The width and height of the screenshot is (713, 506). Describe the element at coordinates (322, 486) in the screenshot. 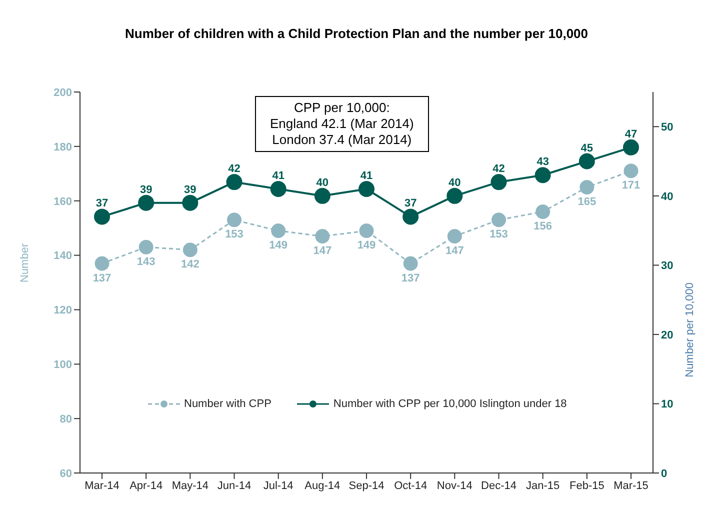

I see `x-tick-label: Aug-14` at that location.